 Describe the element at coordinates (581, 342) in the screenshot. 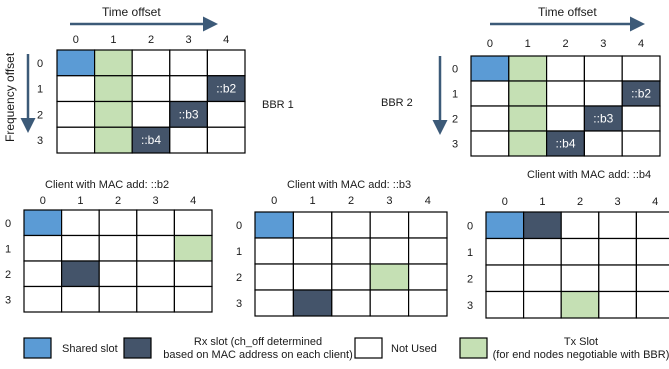

I see `legend-label-tx: Tx Slot` at that location.